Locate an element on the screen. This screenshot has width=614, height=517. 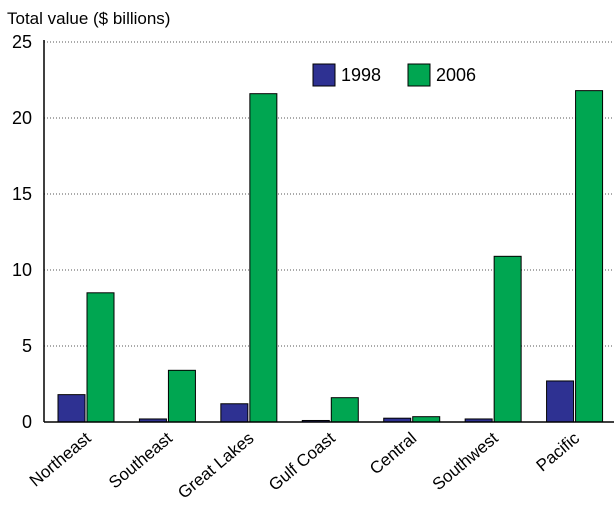
x-tick-label: Central is located at coordinates (393, 454).